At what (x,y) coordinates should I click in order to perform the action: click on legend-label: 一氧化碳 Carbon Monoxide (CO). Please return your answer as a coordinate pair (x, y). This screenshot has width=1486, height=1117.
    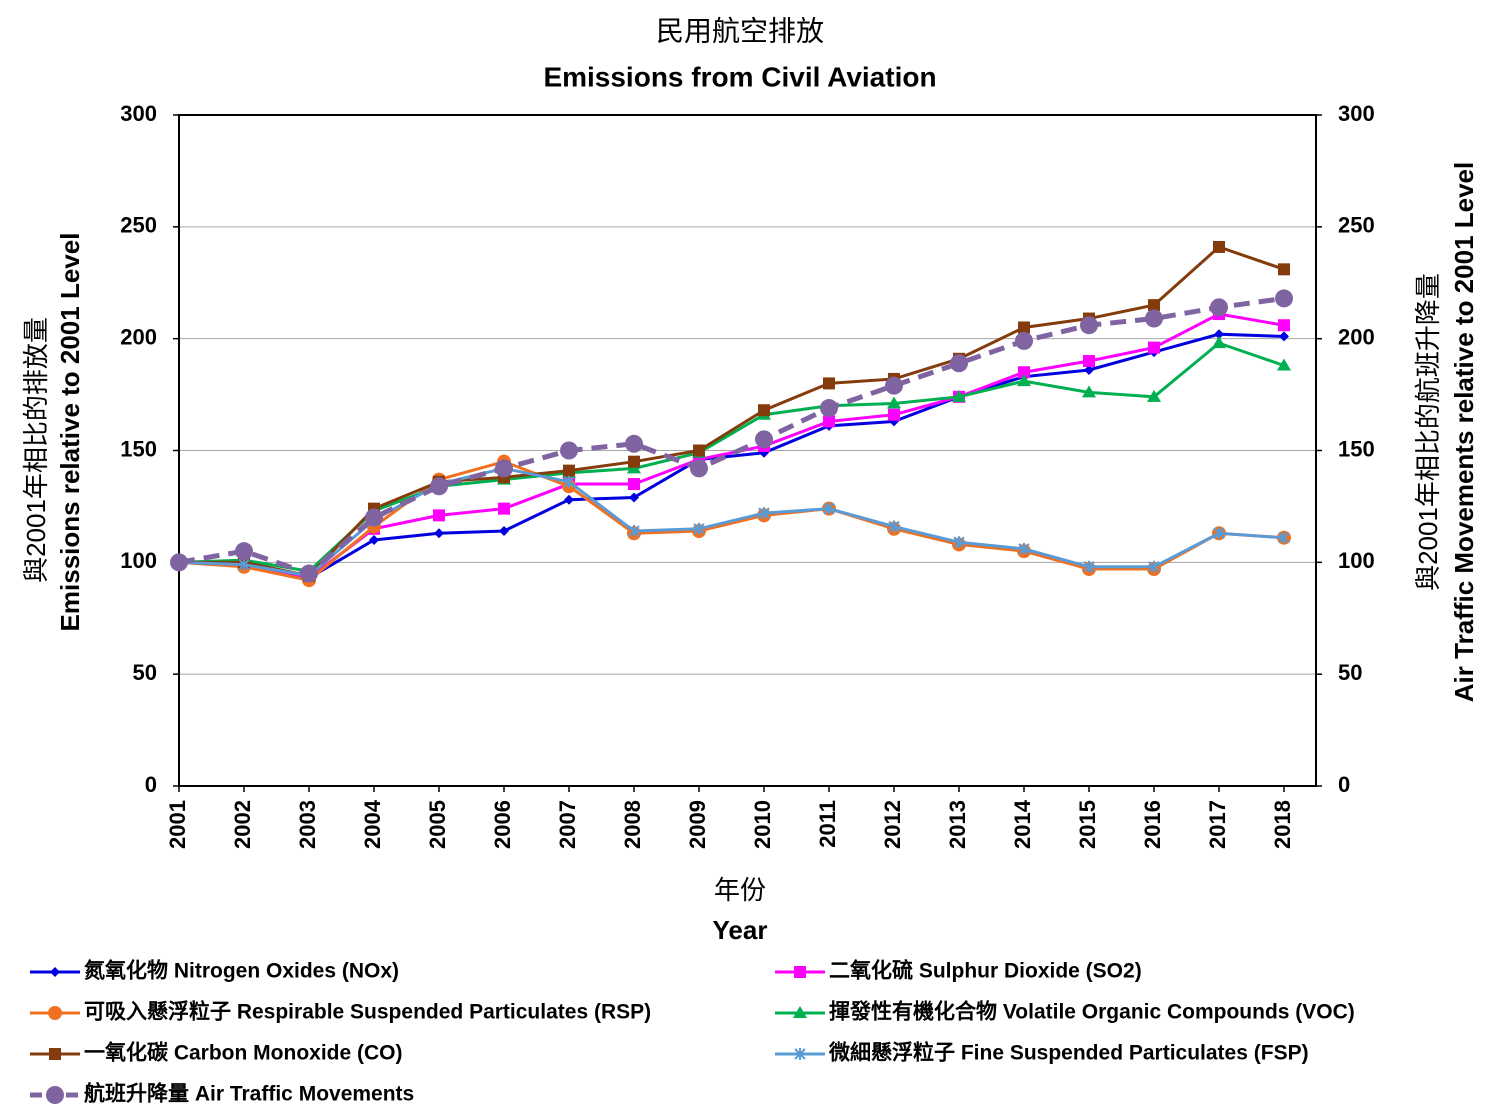
    Looking at the image, I should click on (243, 1053).